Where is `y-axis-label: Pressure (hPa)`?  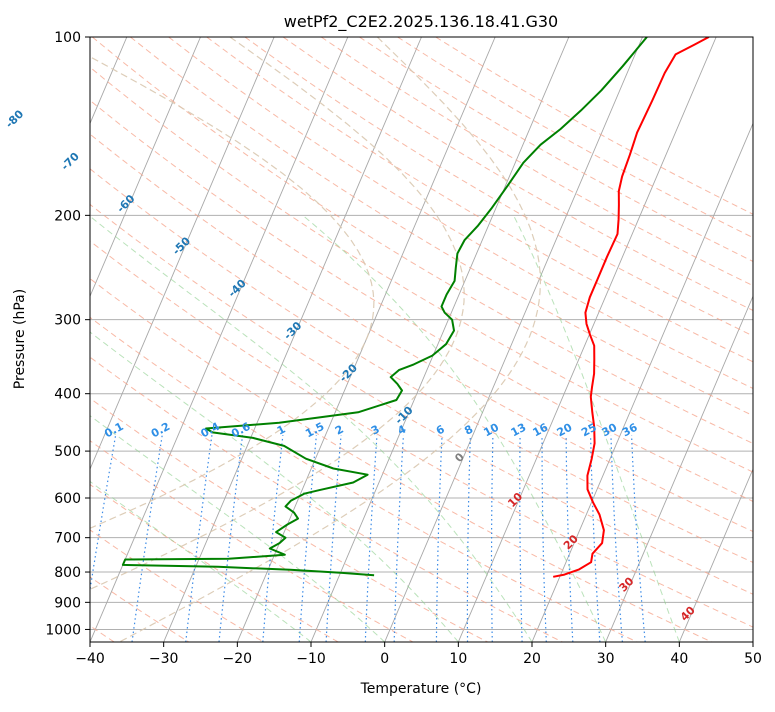 y-axis-label: Pressure (hPa) is located at coordinates (20, 339).